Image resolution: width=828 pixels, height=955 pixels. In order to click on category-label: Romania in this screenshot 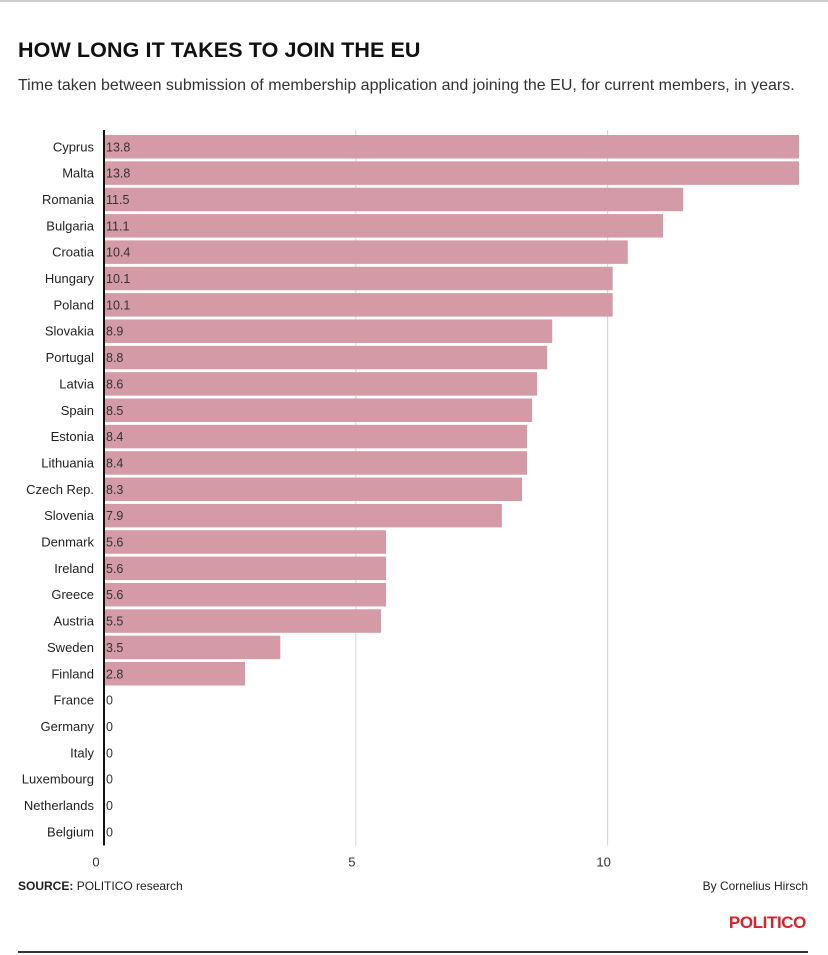, I will do `click(68, 199)`.